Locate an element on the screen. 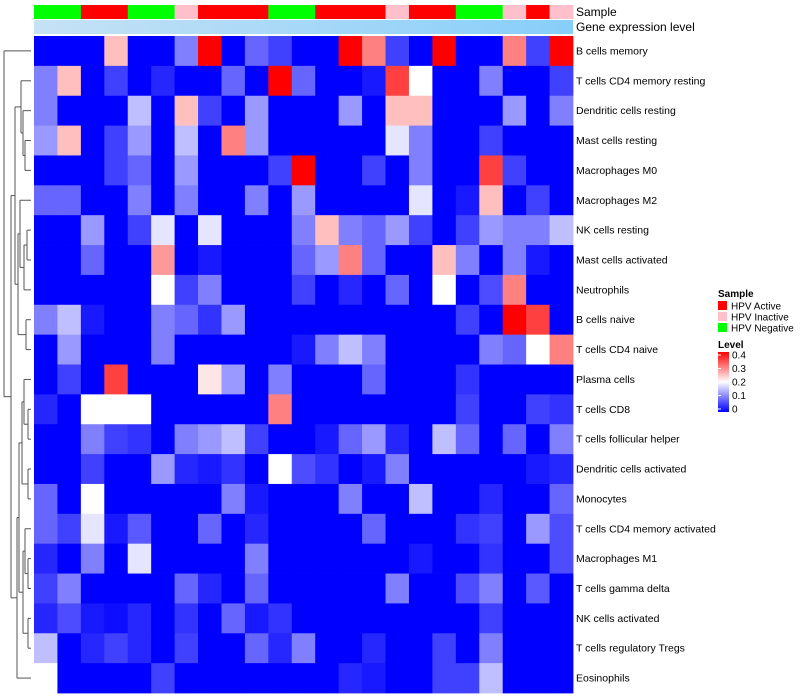 Image resolution: width=800 pixels, height=700 pixels. row-label: NK cells activated is located at coordinates (618, 619).